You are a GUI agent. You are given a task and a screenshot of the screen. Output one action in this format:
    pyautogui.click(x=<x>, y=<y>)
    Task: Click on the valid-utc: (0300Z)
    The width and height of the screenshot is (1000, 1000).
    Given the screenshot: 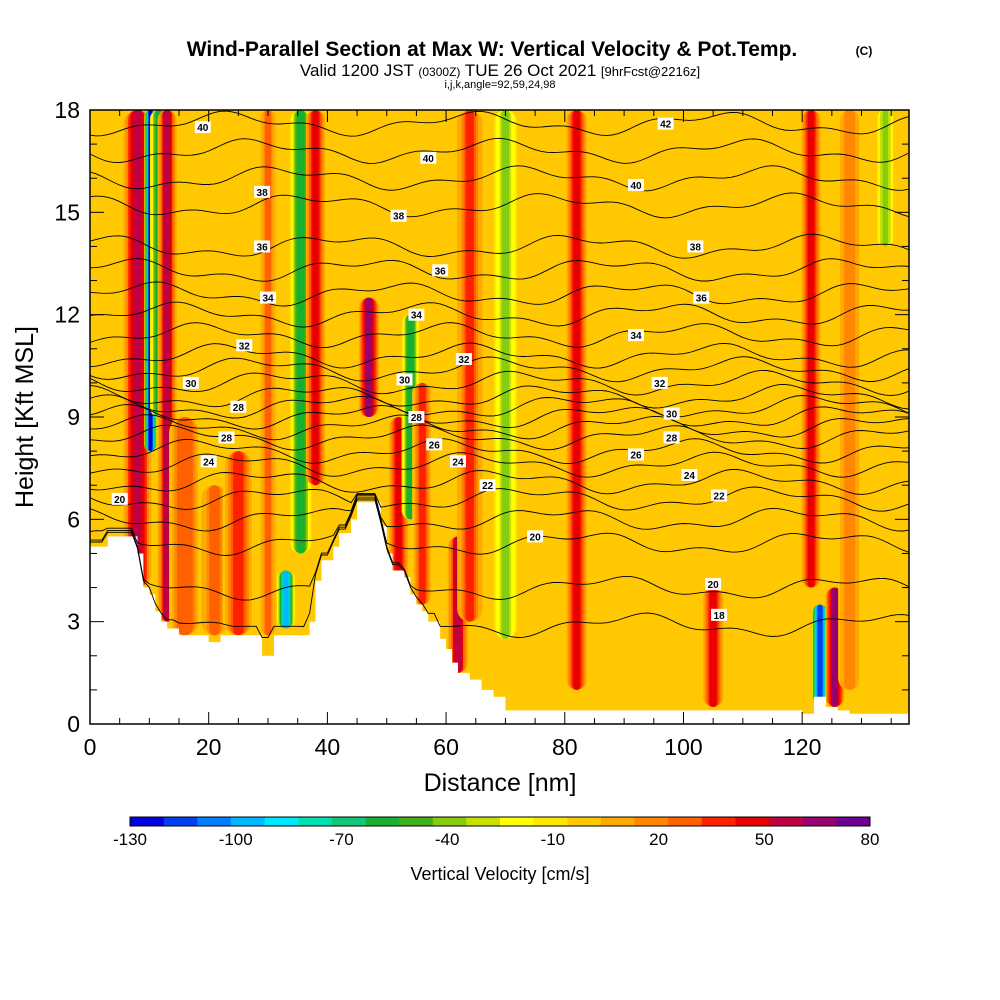 What is the action you would take?
    pyautogui.click(x=439, y=72)
    